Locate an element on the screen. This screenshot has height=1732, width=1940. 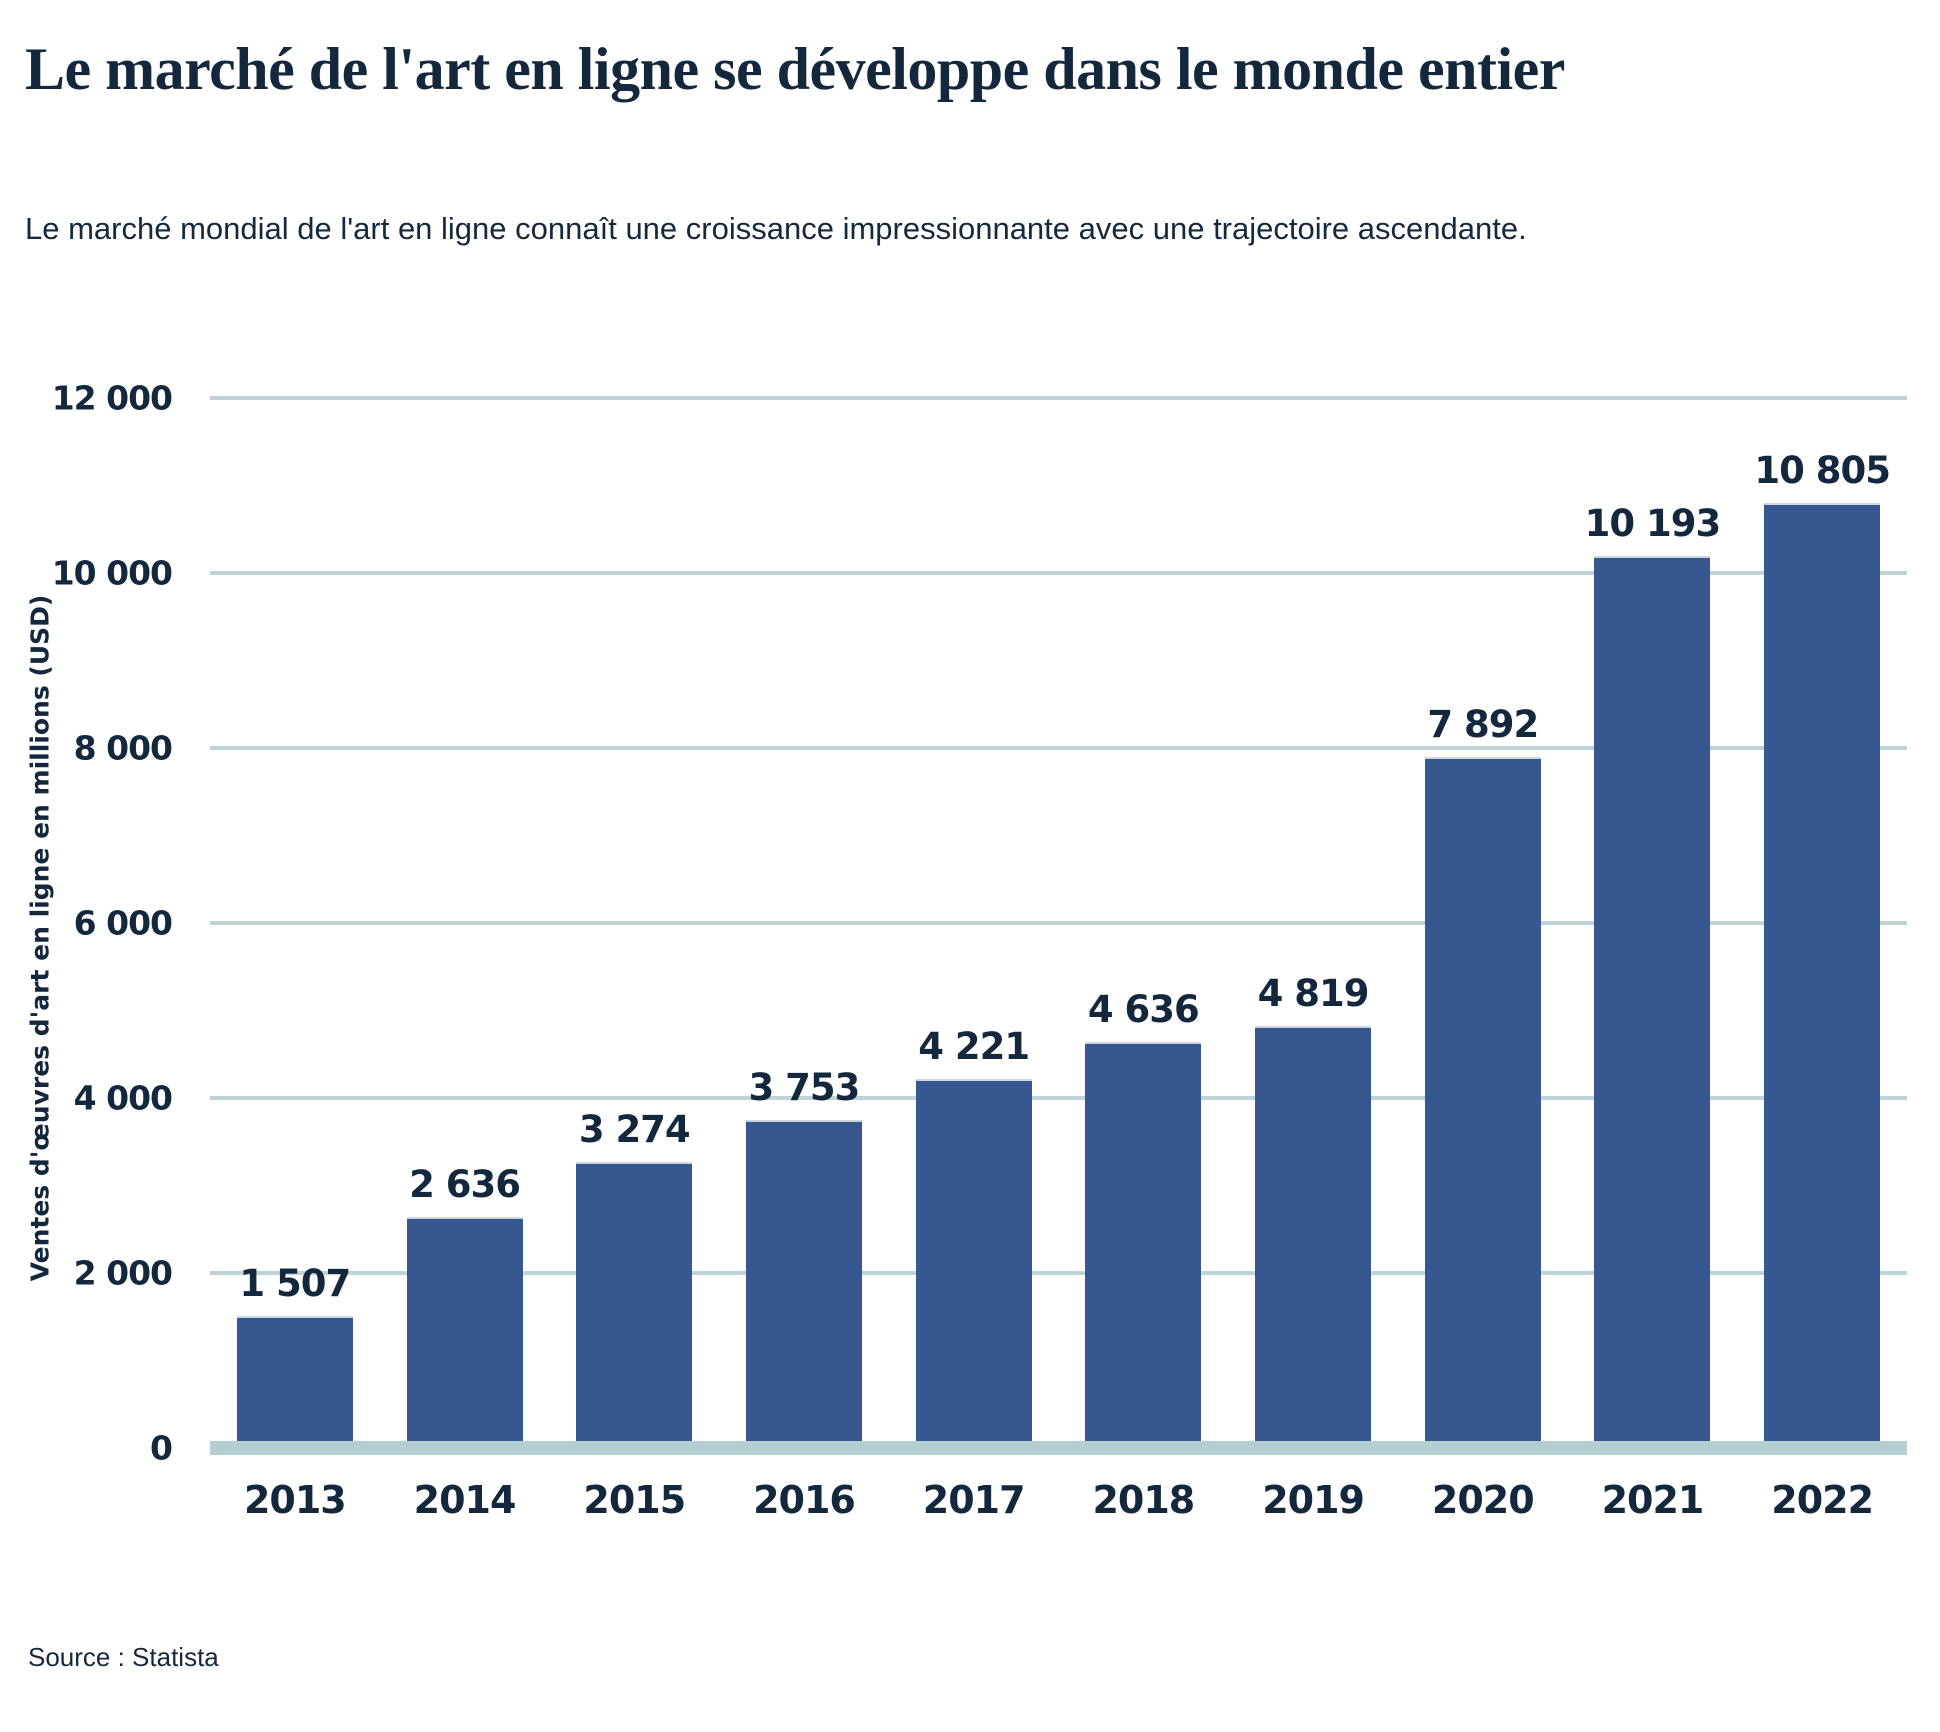
bar-2015 is located at coordinates (634, 1304).